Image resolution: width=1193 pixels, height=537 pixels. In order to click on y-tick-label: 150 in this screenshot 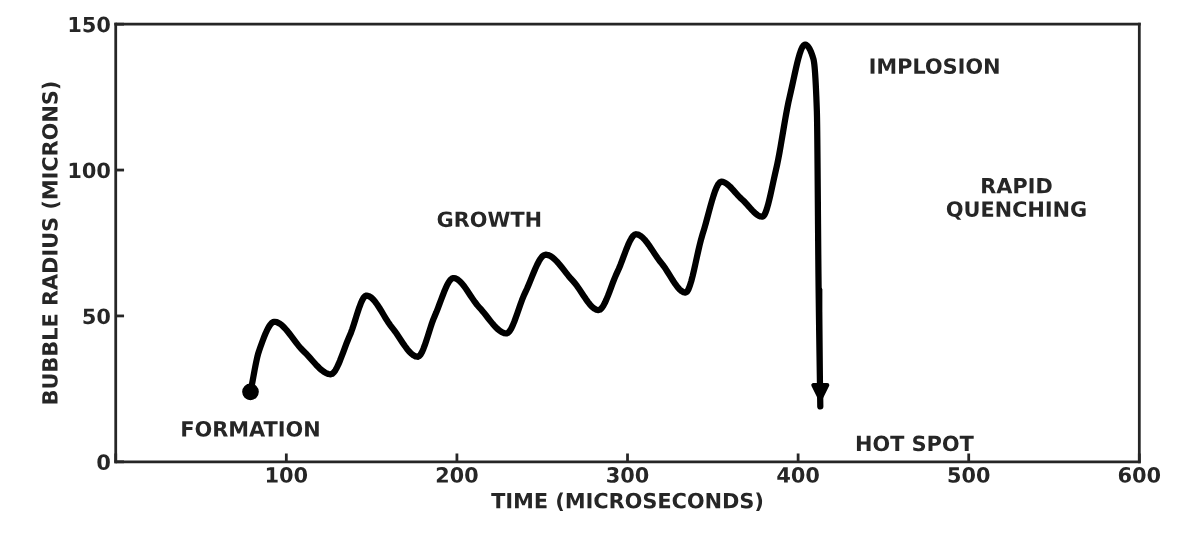, I will do `click(89, 24)`.